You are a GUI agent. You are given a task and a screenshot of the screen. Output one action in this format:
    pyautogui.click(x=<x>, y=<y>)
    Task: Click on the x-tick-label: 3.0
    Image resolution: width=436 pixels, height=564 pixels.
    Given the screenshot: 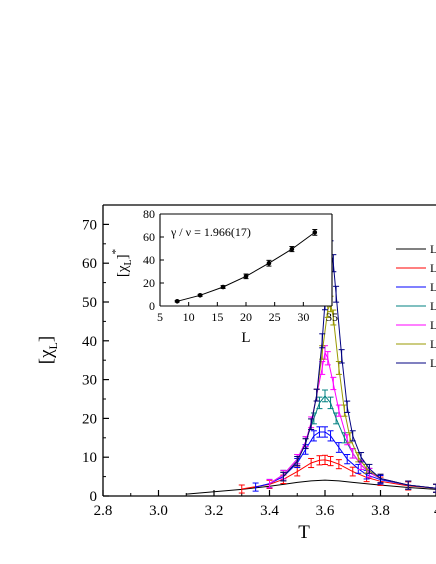 What is the action you would take?
    pyautogui.click(x=158, y=511)
    